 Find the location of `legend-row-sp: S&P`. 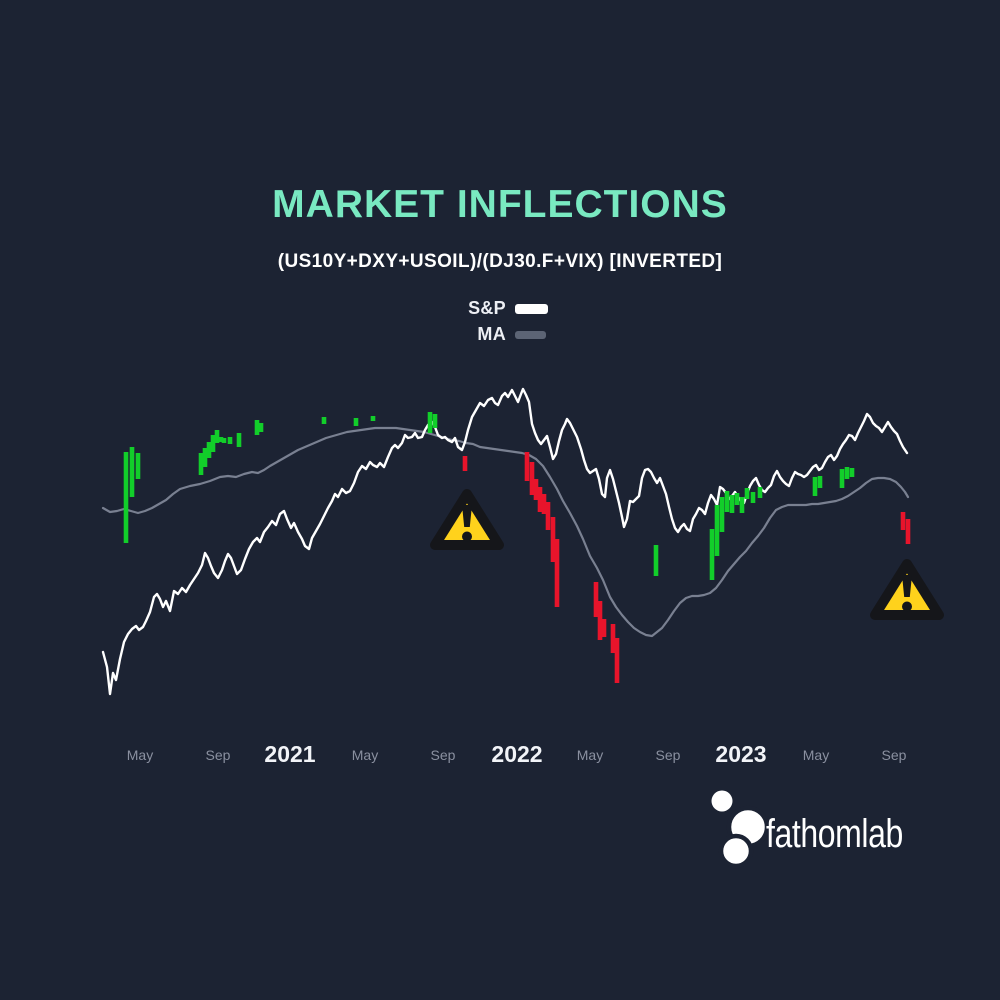

legend-row-sp: S&P is located at coordinates (500, 308).